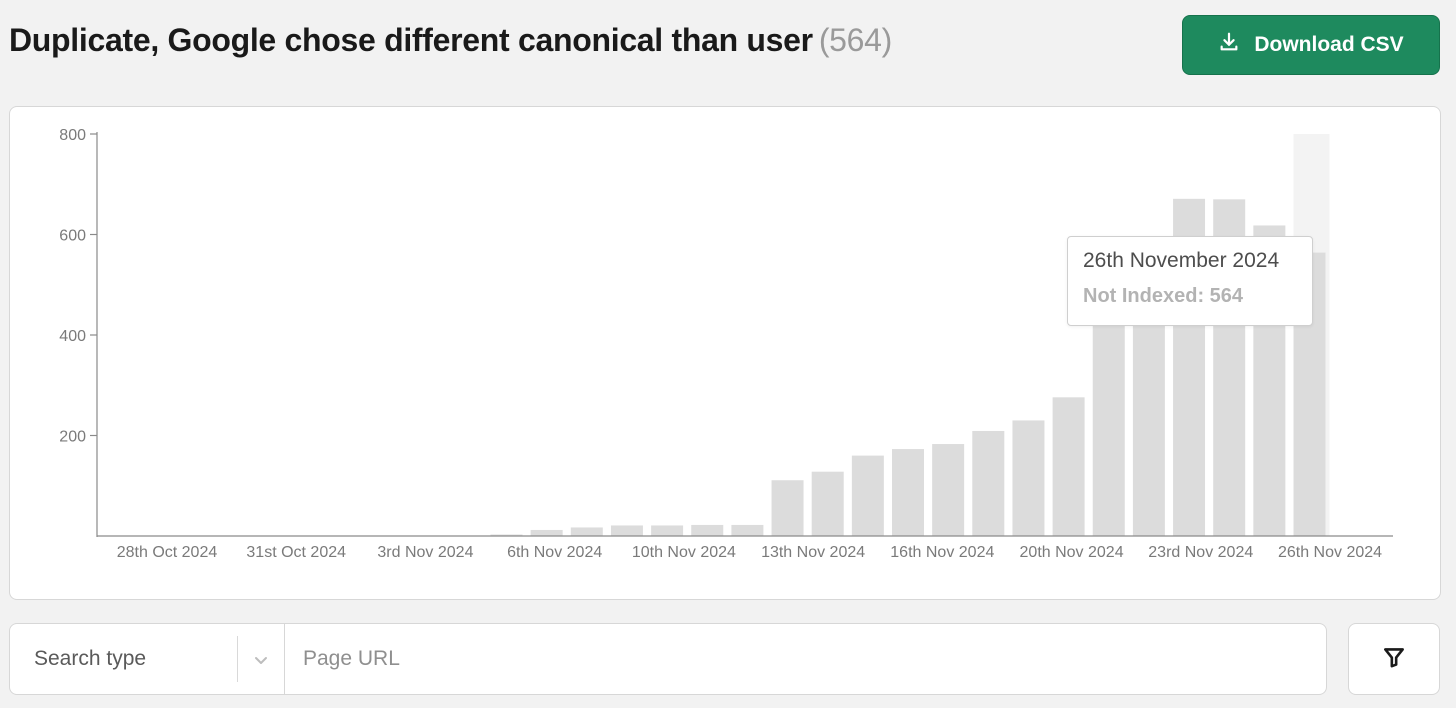 This screenshot has height=708, width=1456. What do you see at coordinates (425, 552) in the screenshot?
I see `x-tick-label: 3rd Nov 2024` at bounding box center [425, 552].